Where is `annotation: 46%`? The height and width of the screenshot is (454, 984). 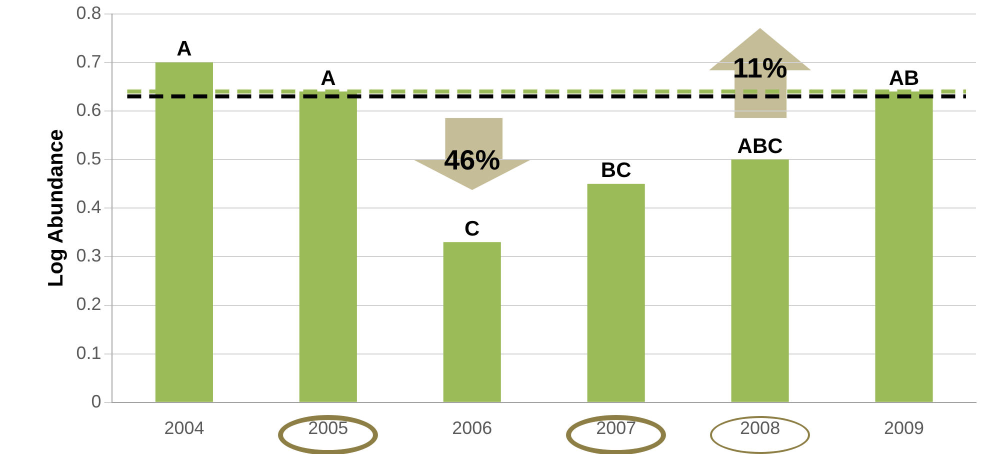
annotation: 46% is located at coordinates (472, 160).